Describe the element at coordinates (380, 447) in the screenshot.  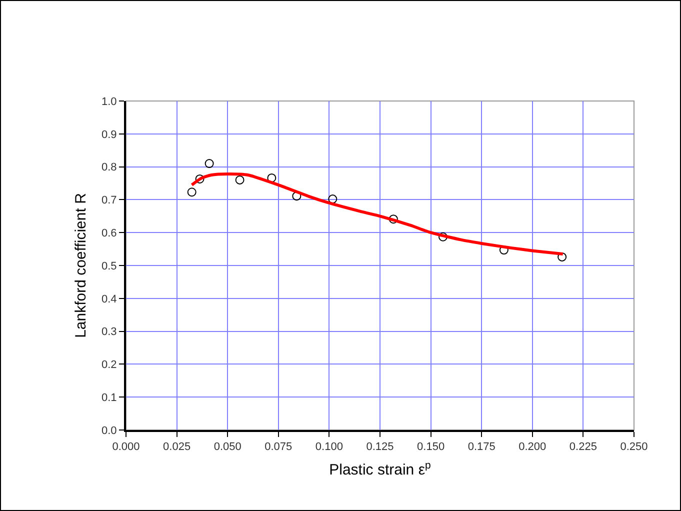
I see `x-tick-label: 0.125` at that location.